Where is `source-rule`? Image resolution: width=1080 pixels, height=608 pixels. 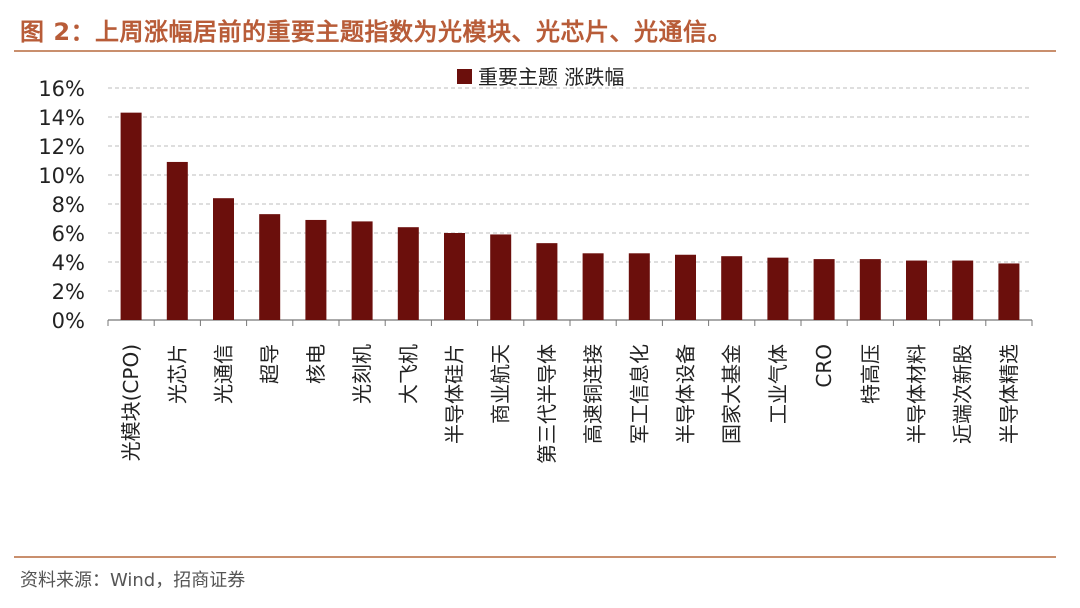 source-rule is located at coordinates (535, 557).